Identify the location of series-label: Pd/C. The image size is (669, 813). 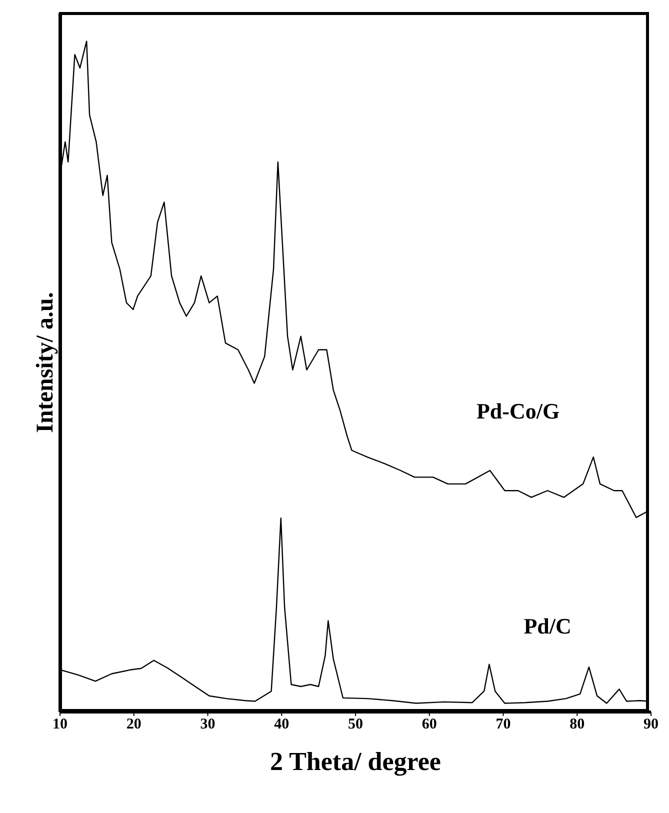
(548, 625).